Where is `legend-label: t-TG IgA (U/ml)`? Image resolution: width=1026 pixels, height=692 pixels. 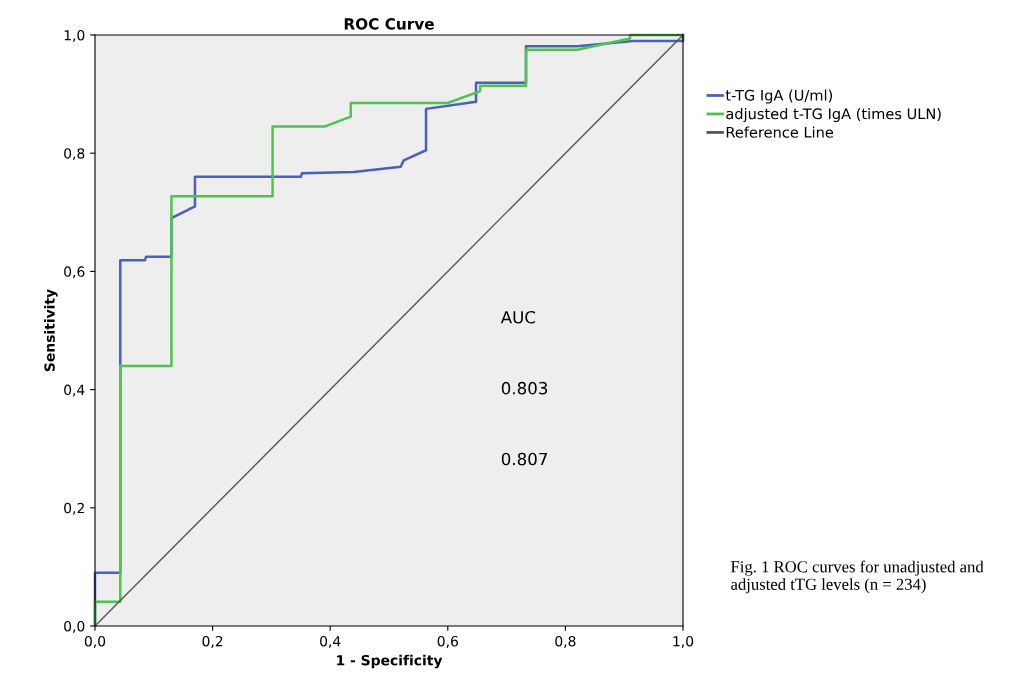
legend-label: t-TG IgA (U/ml) is located at coordinates (779, 96).